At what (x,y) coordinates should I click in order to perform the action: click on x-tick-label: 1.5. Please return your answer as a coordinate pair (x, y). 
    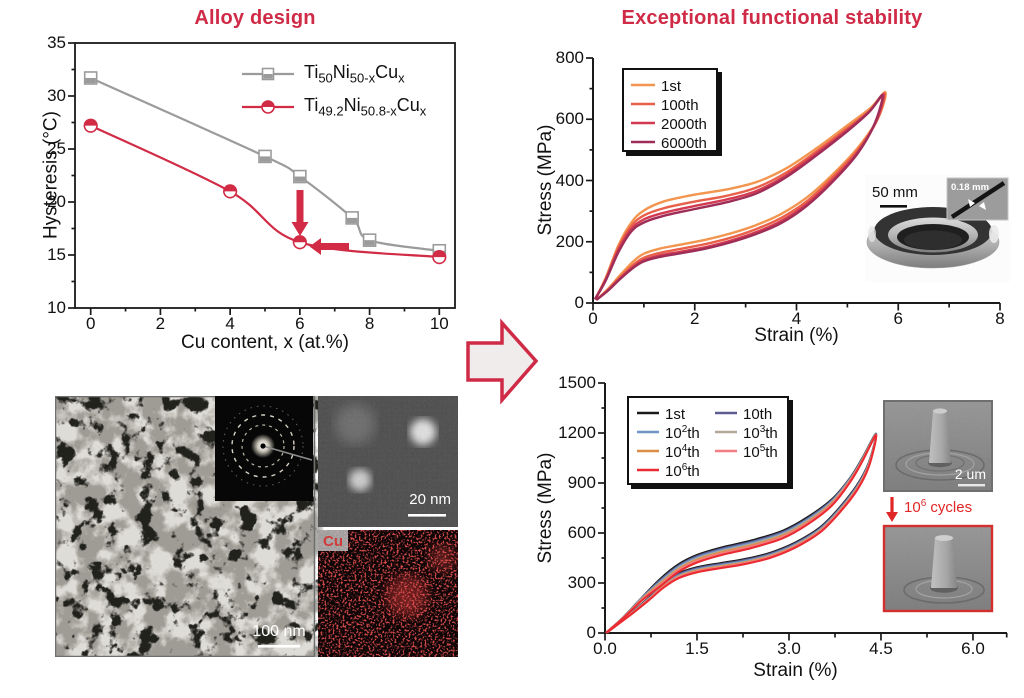
    Looking at the image, I should click on (697, 648).